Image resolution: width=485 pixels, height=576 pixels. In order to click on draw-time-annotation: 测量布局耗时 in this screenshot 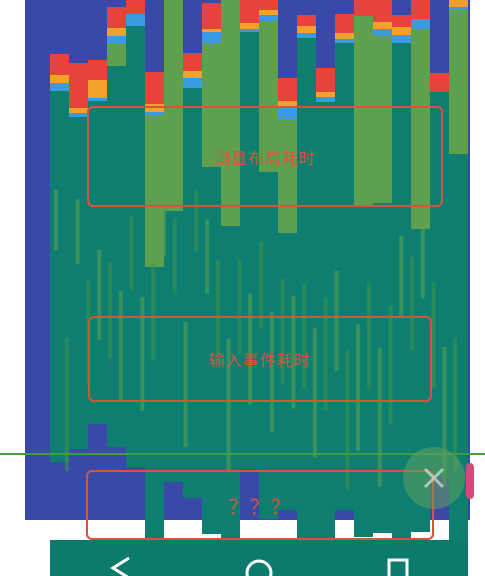, I will do `click(265, 156)`.